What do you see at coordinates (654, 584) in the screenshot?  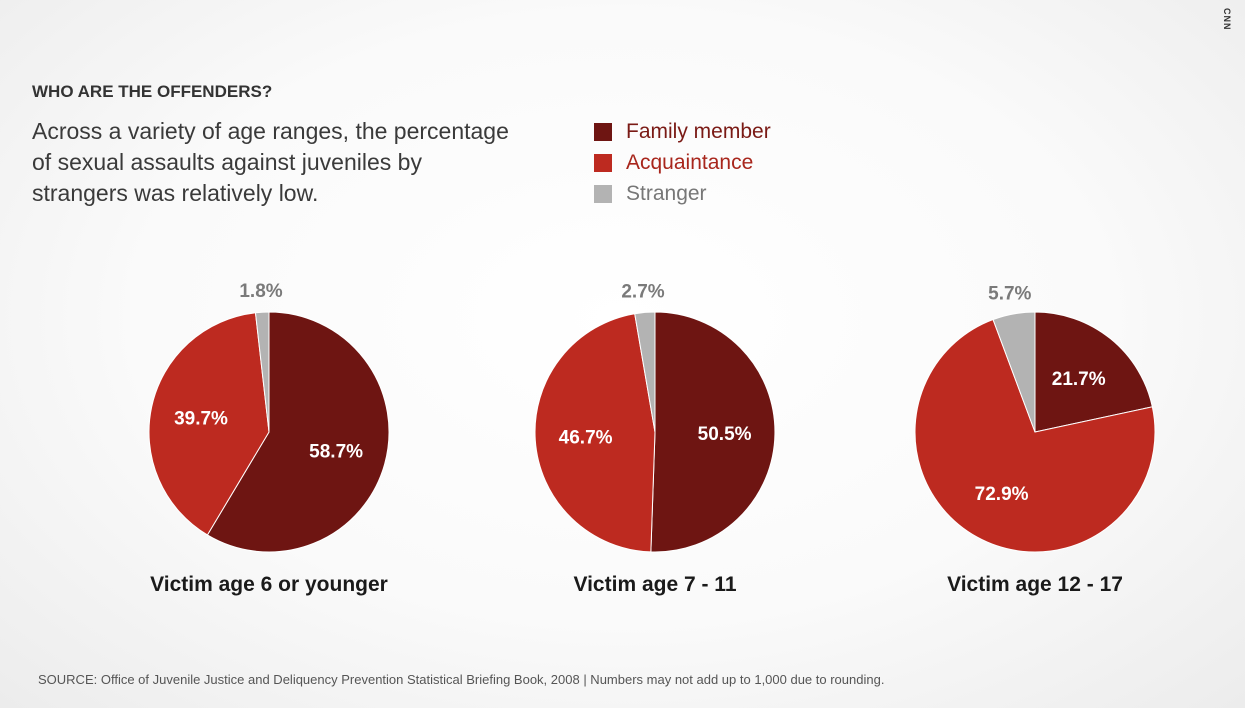 I see `chart-title-2: Victim age 7 - 11` at bounding box center [654, 584].